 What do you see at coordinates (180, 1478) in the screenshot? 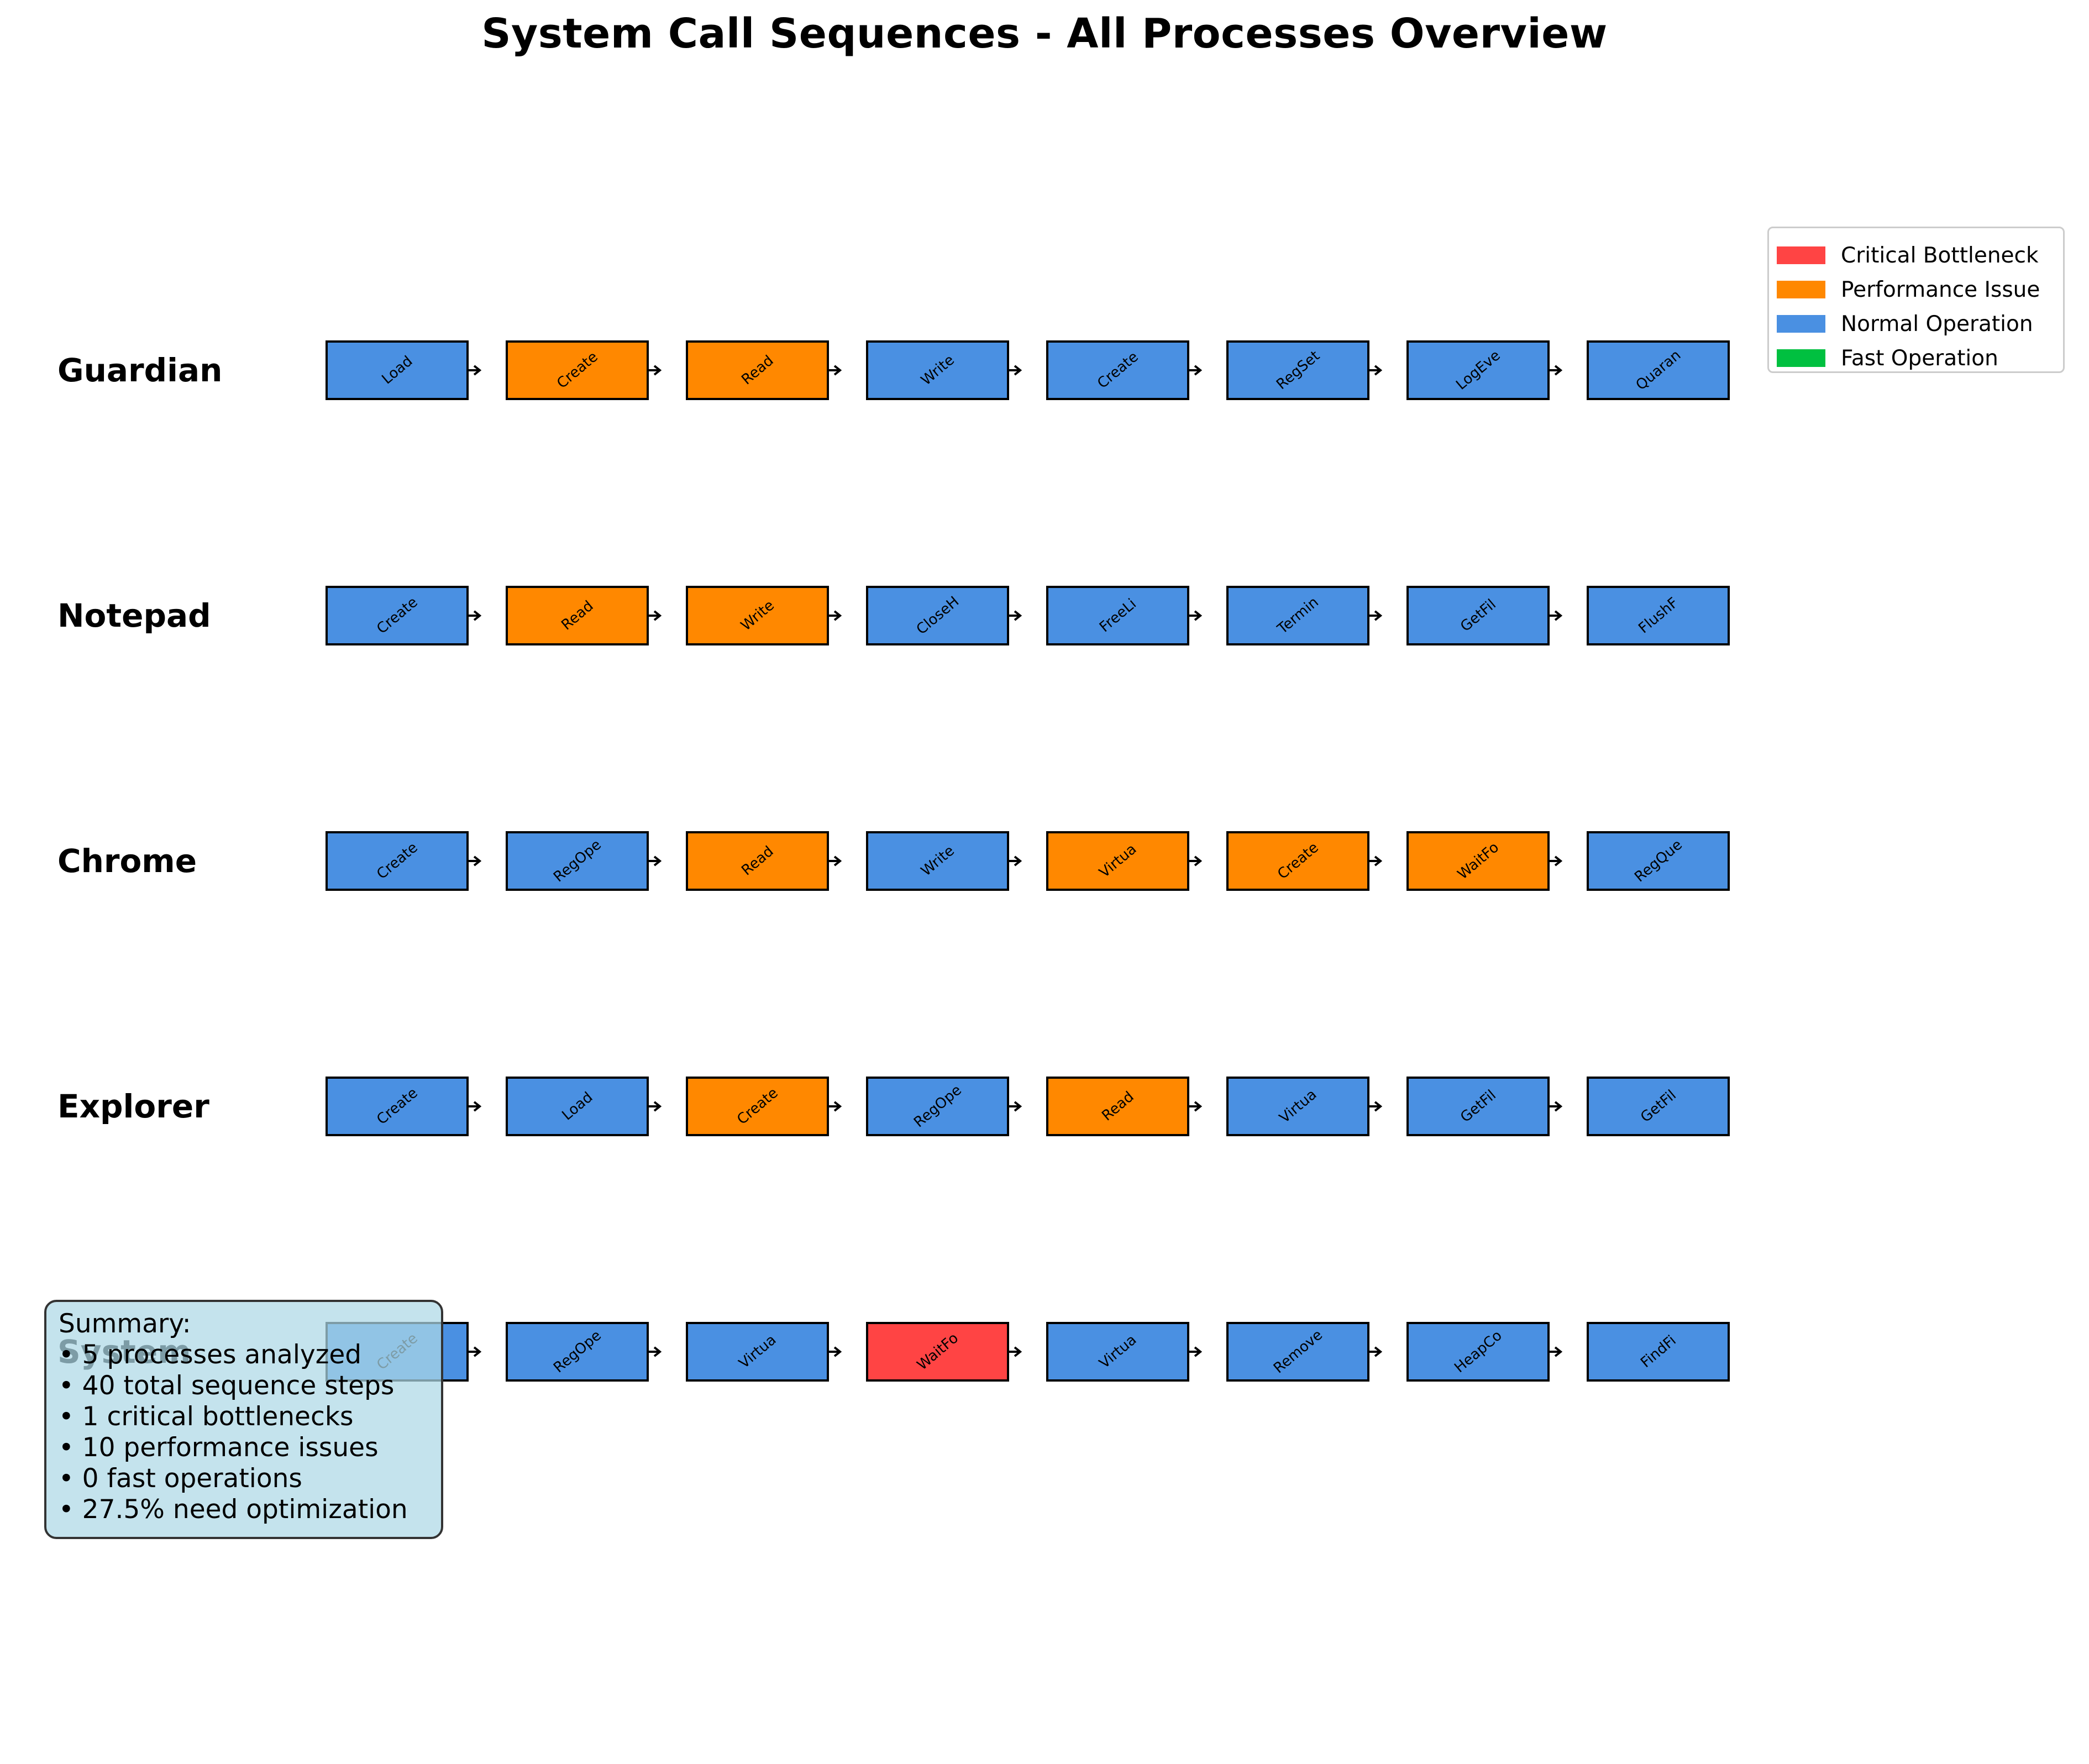
I see `summary-line: • 0 fast operations` at bounding box center [180, 1478].